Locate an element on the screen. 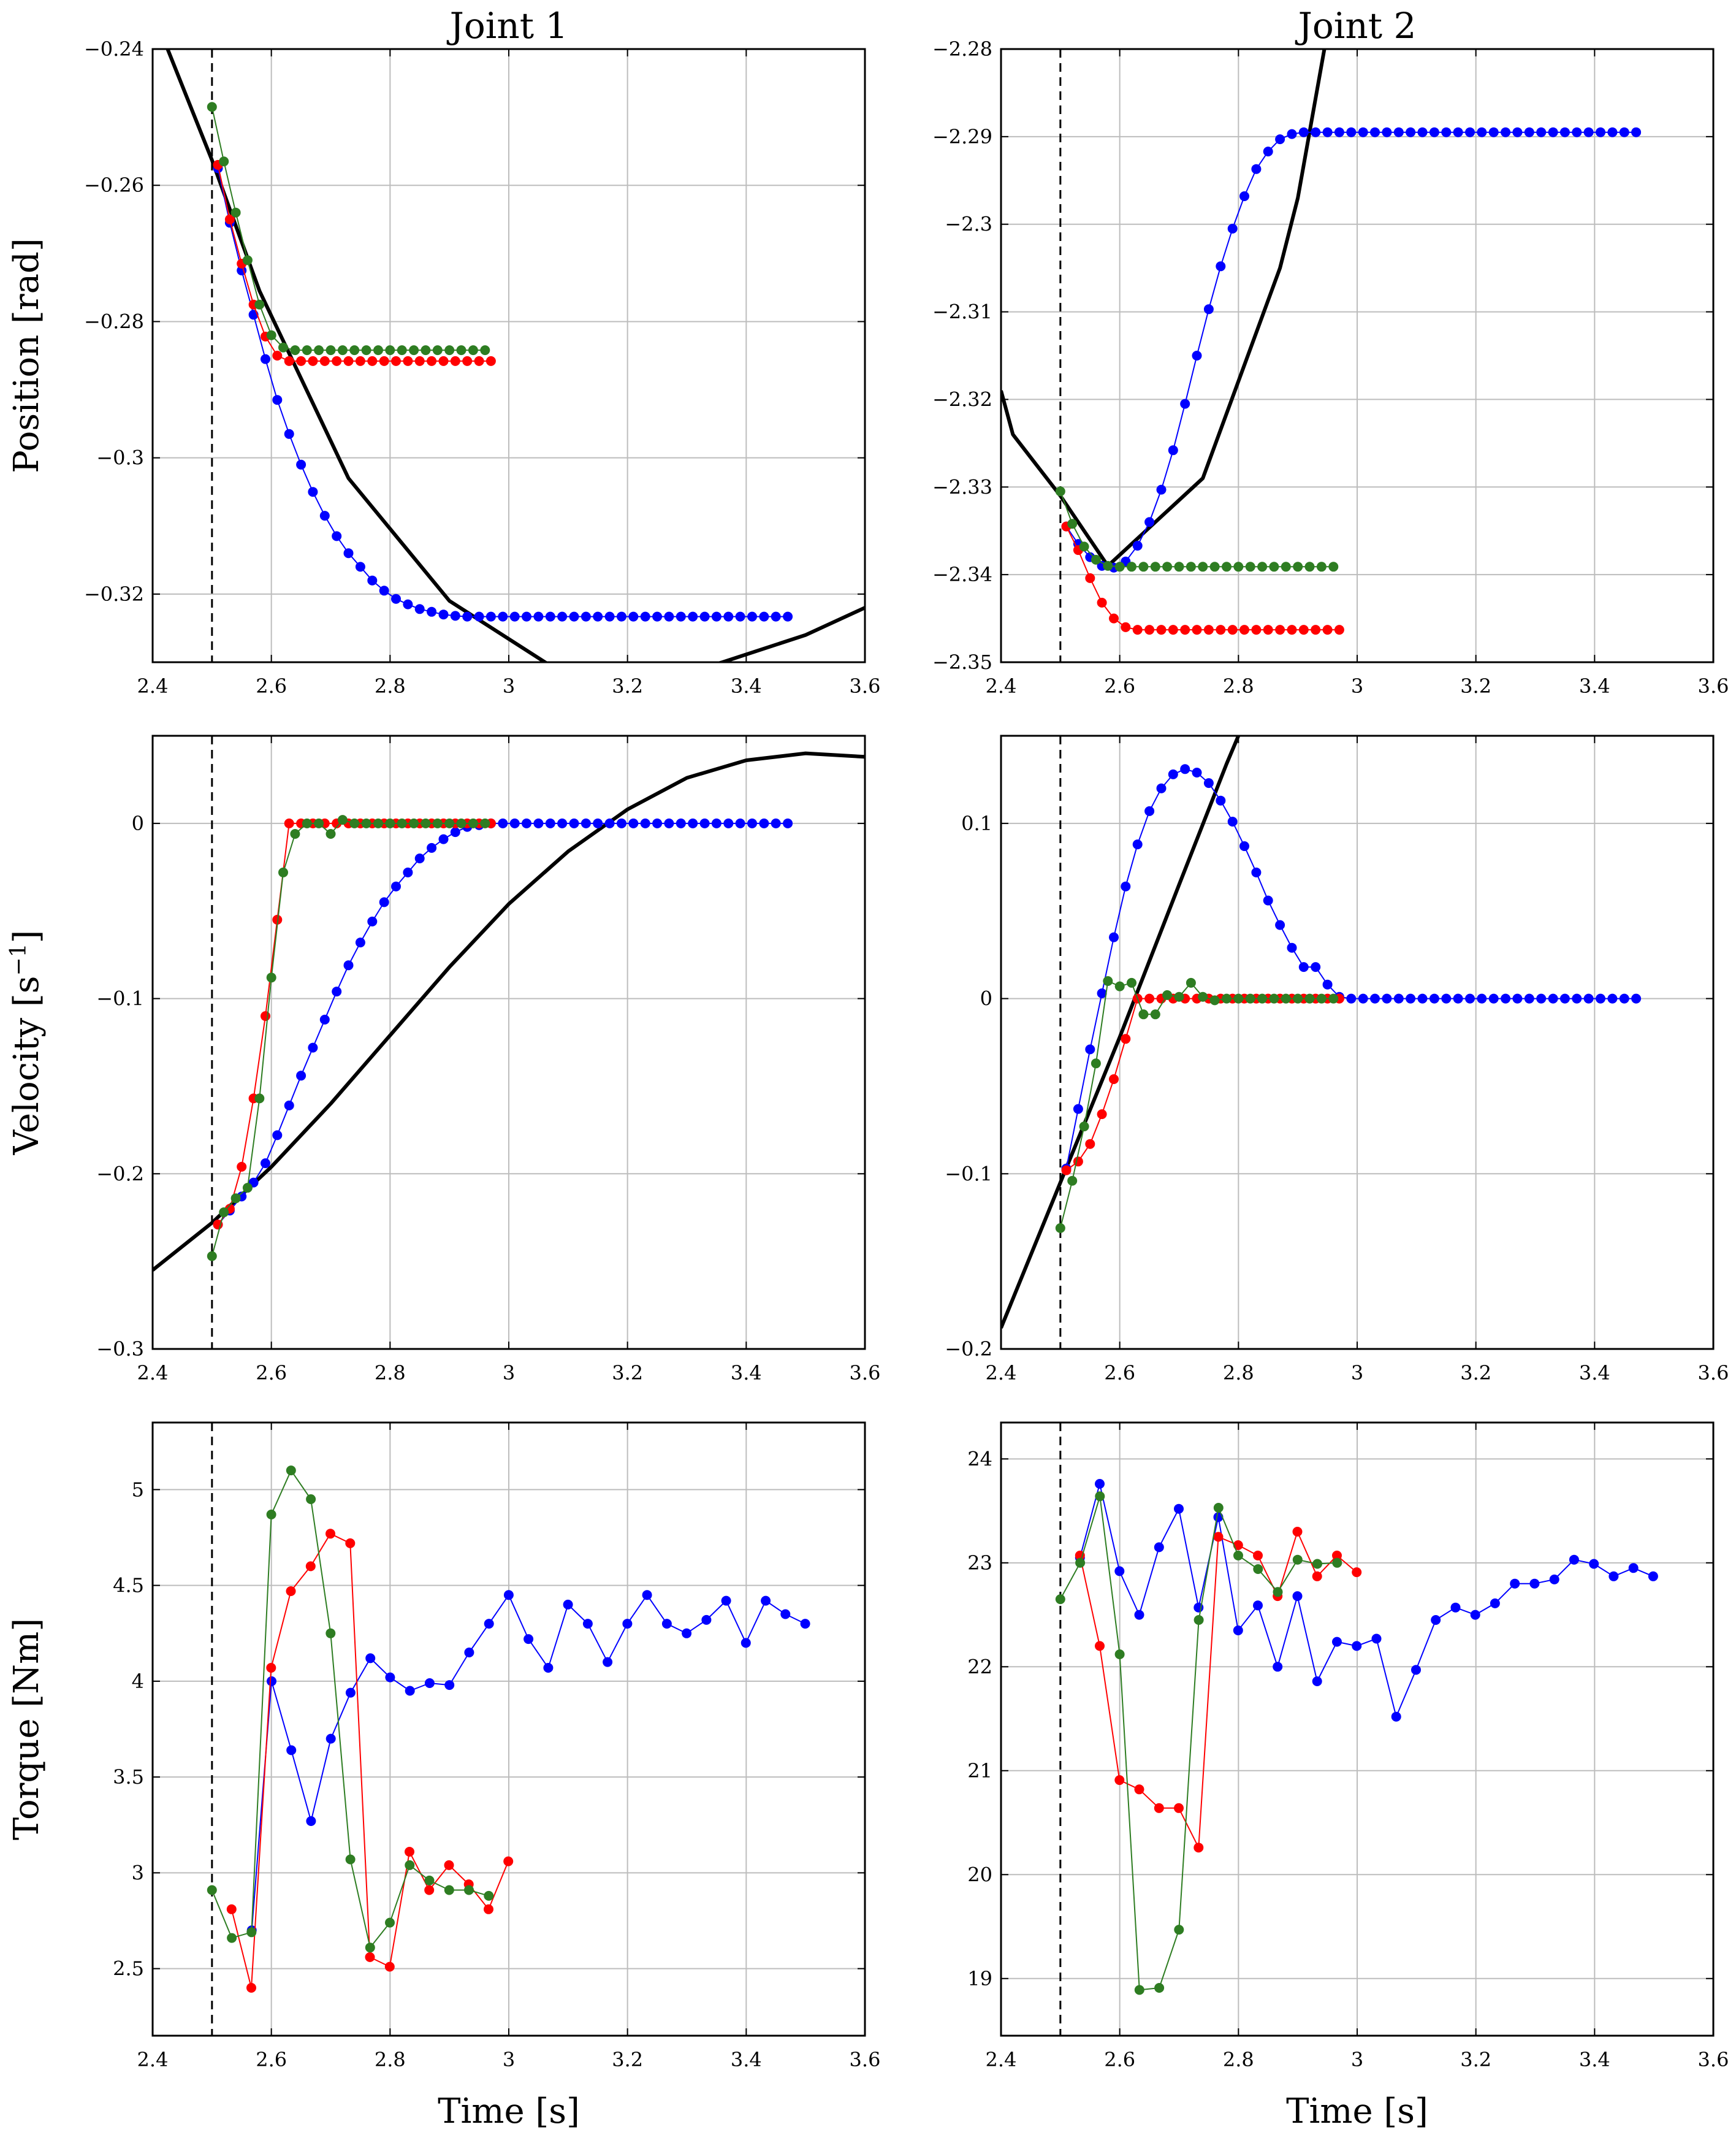 The image size is (1736, 2143). x-tick-label: 3.2 is located at coordinates (627, 686).